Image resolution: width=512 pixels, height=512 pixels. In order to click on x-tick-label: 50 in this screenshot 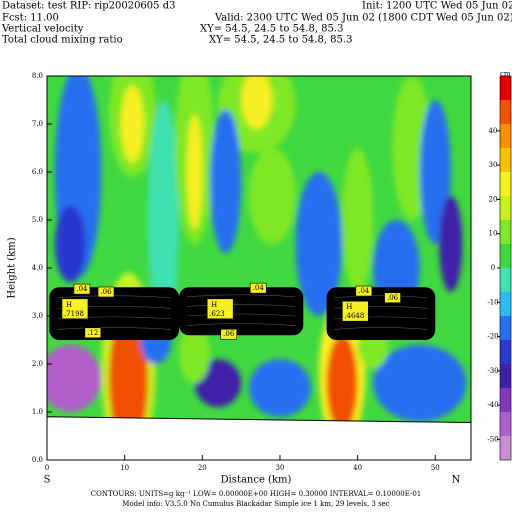, I will do `click(435, 468)`.